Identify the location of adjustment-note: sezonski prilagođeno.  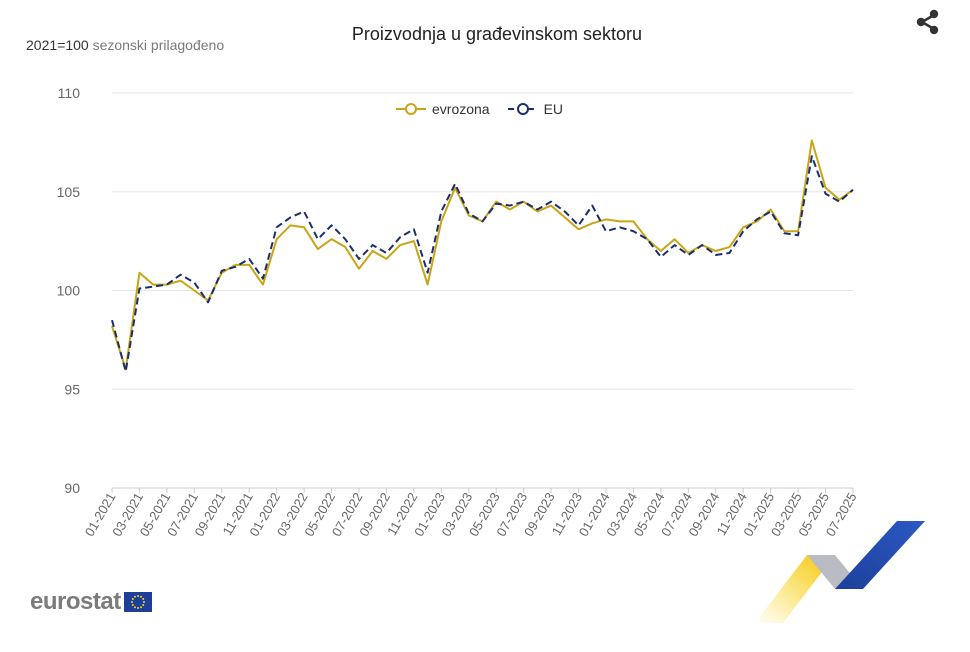
(158, 45).